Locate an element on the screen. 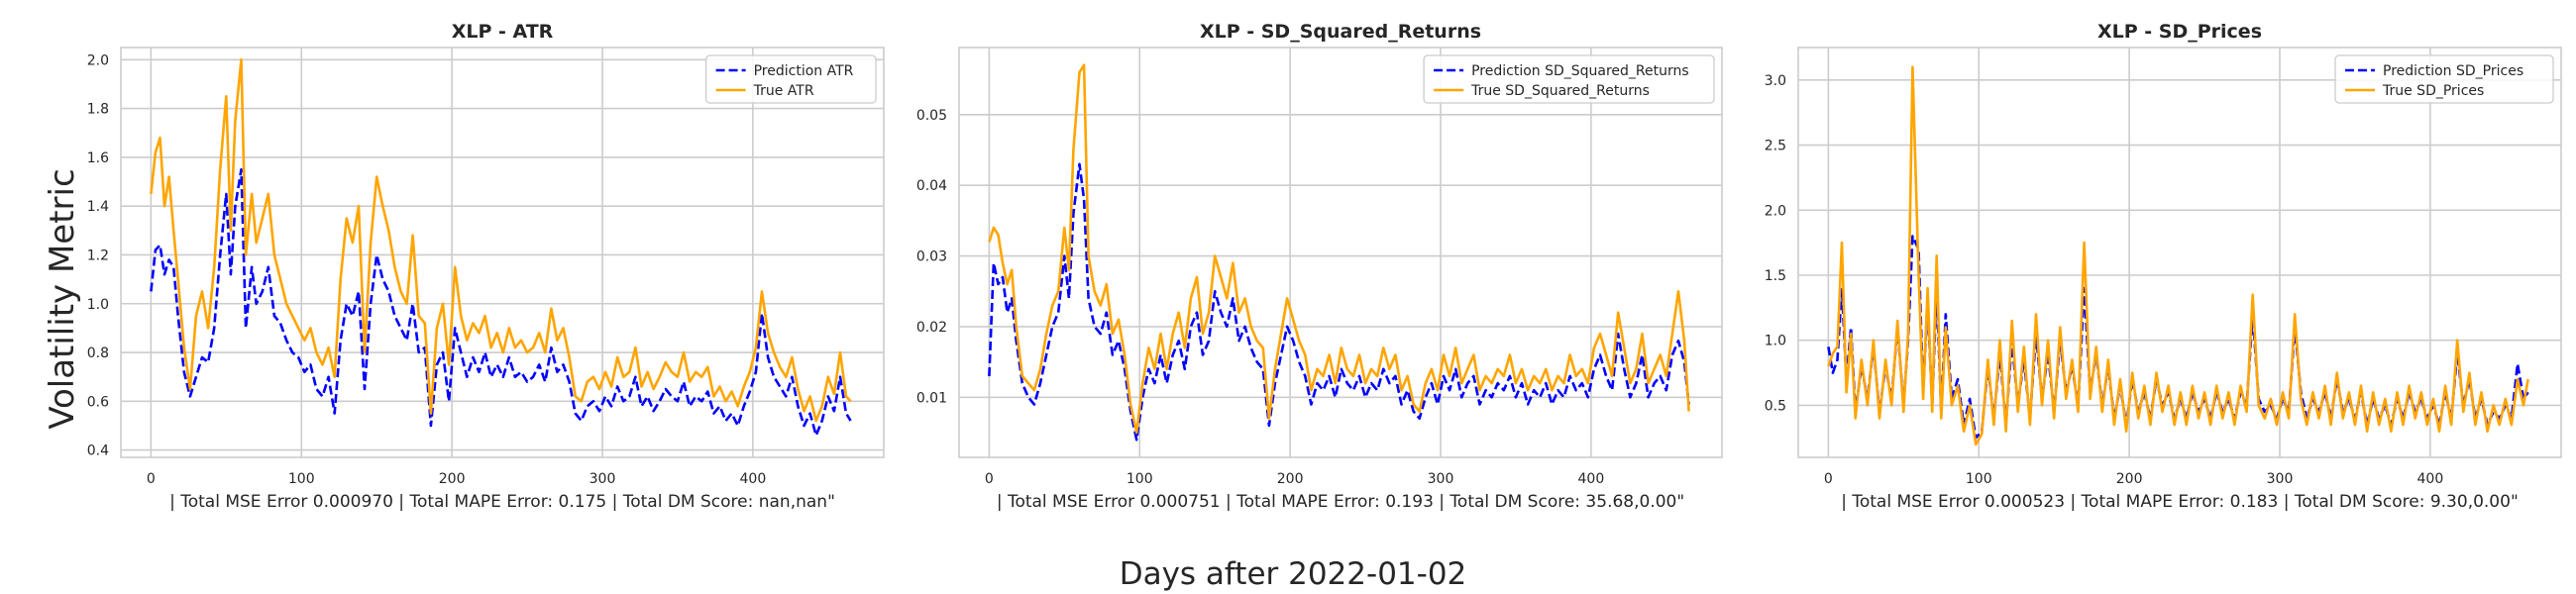 The height and width of the screenshot is (594, 2576). y-tick-label: 1.5 is located at coordinates (1775, 276).